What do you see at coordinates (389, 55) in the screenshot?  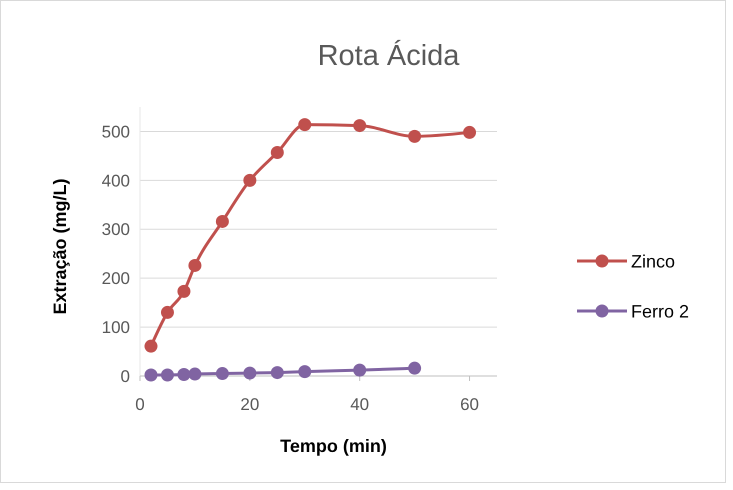 I see `chart-title: Rota Ácida` at bounding box center [389, 55].